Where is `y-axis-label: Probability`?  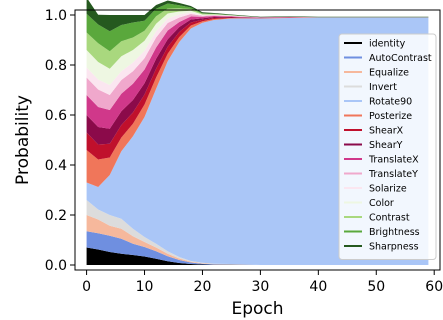 y-axis-label: Probability is located at coordinates (23, 140).